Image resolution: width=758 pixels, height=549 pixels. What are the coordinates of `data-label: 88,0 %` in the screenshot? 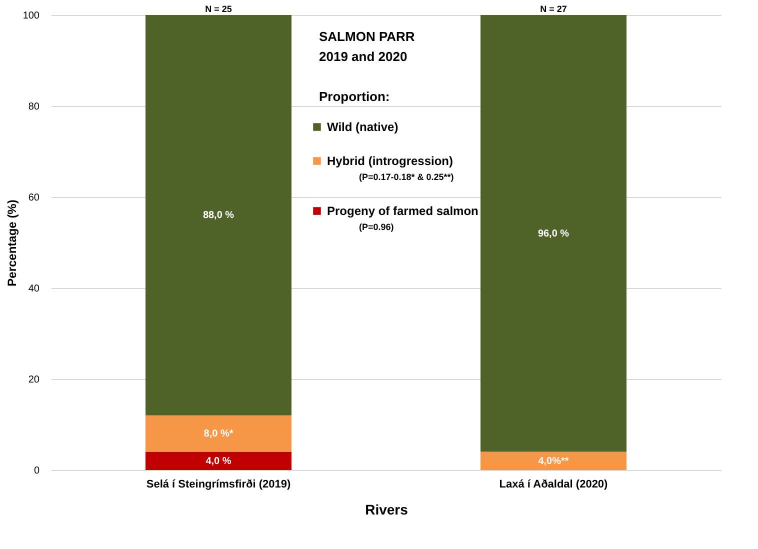 It's located at (218, 216).